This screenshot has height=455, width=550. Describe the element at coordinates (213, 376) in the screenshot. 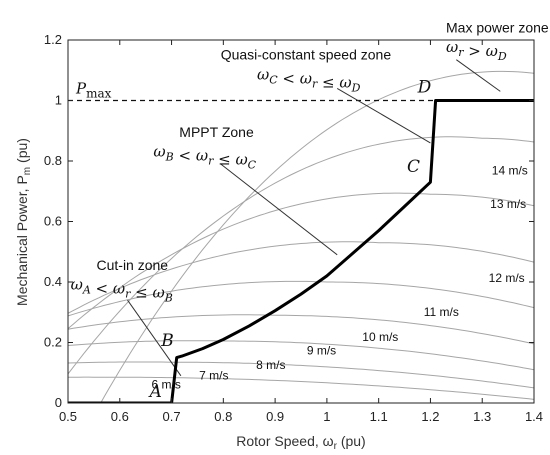

I see `wind-speed-label: 7 m/s` at that location.